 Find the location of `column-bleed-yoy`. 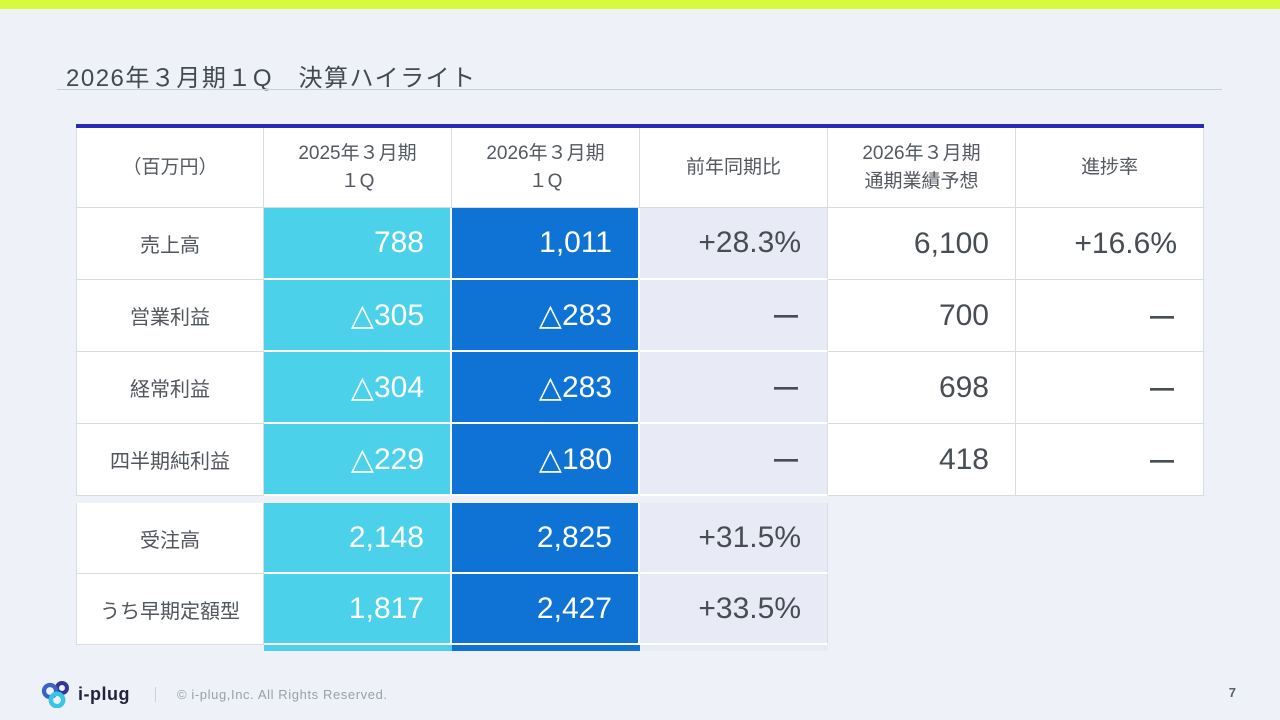

column-bleed-yoy is located at coordinates (734, 648).